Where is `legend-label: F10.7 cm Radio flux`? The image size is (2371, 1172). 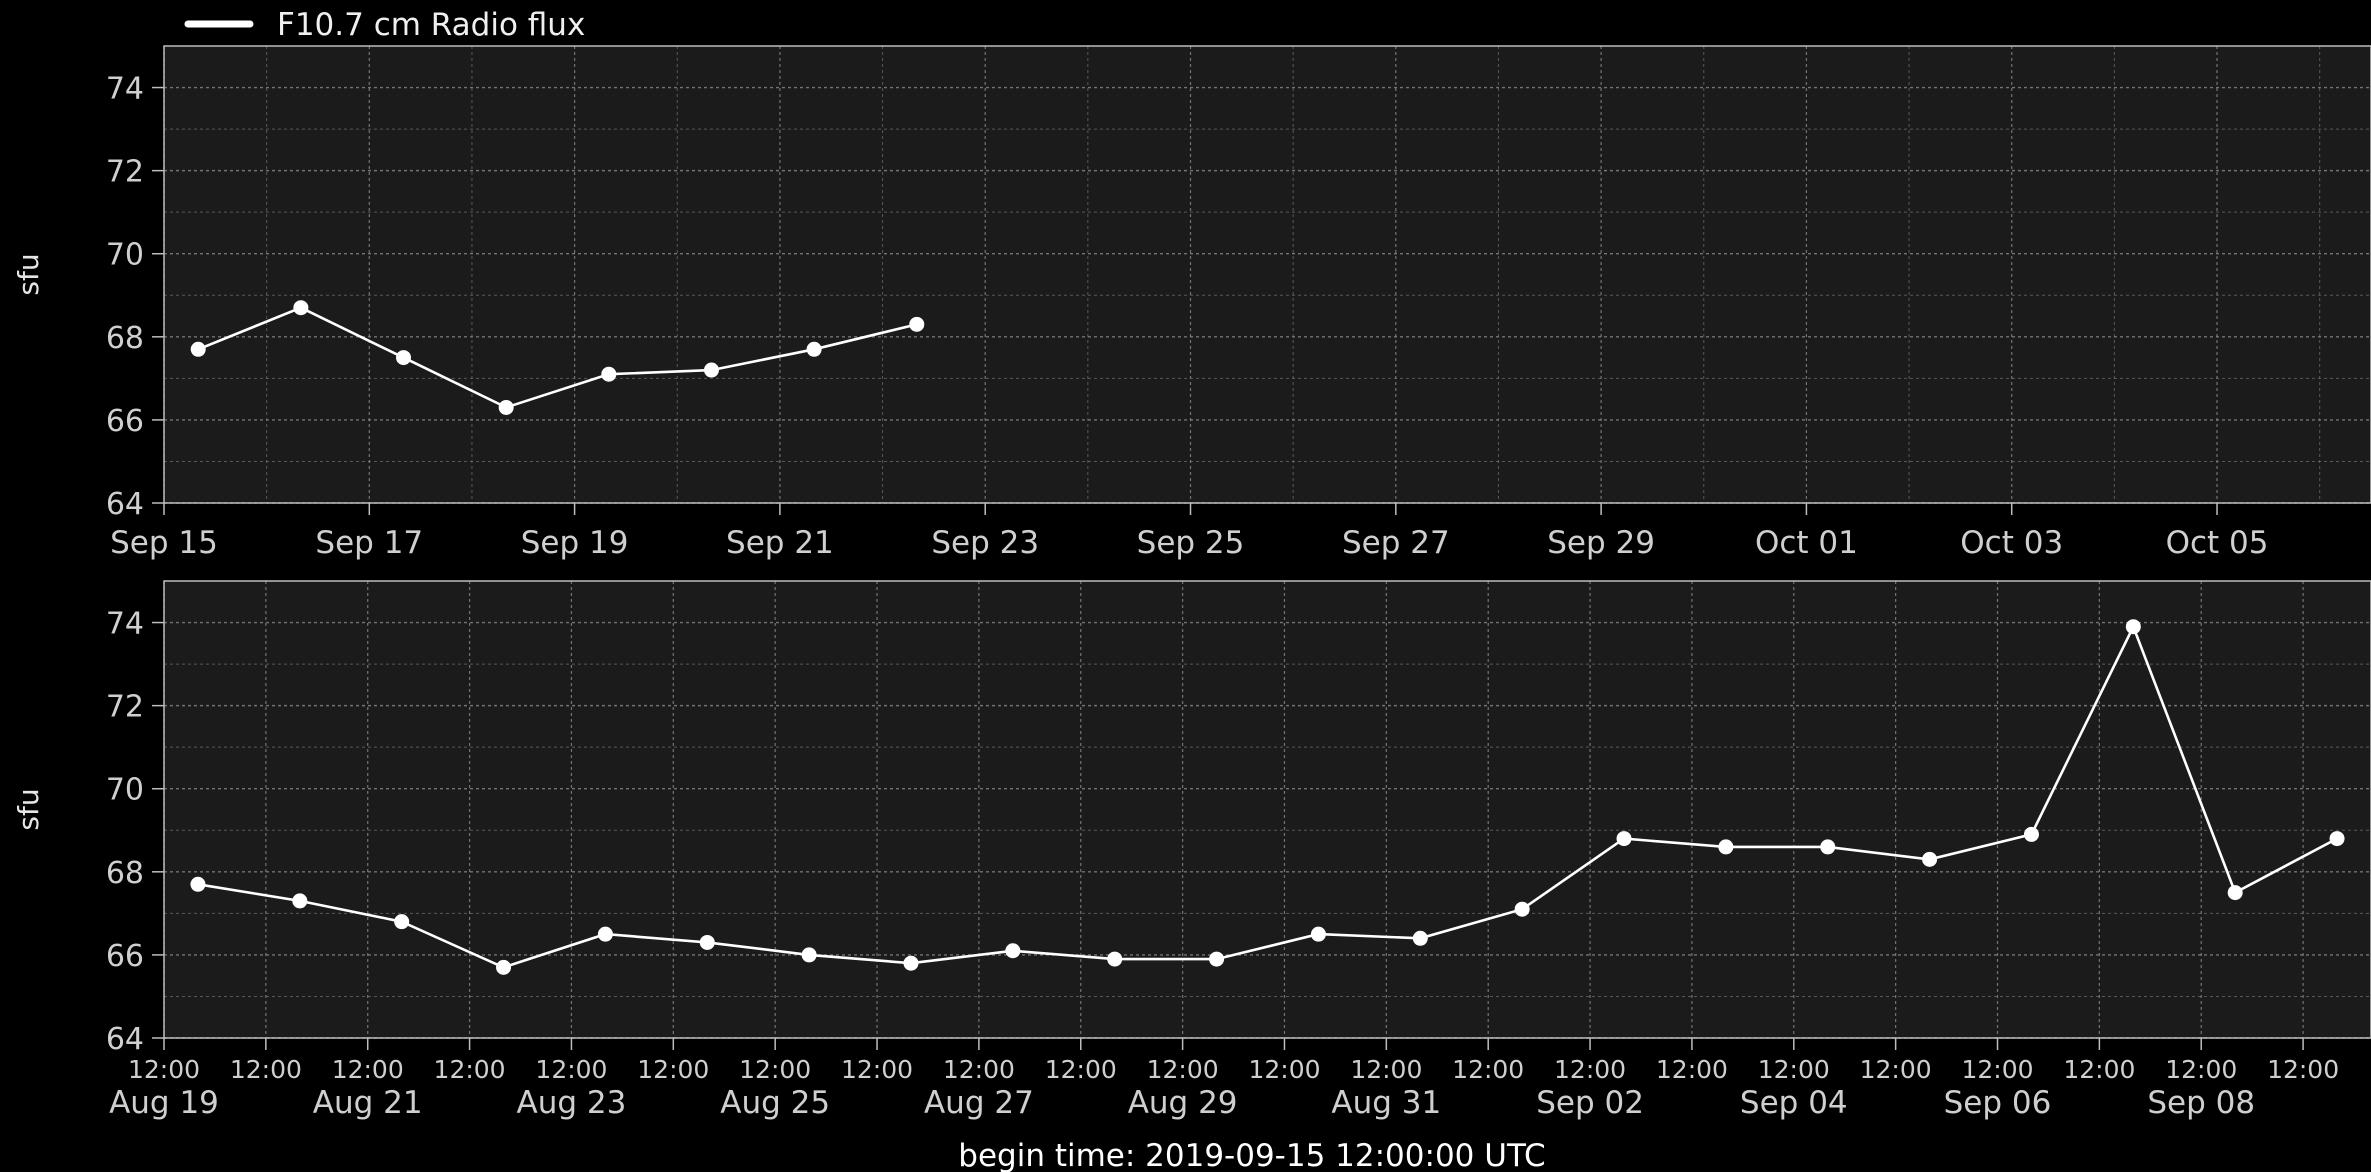
legend-label: F10.7 cm Radio flux is located at coordinates (431, 25).